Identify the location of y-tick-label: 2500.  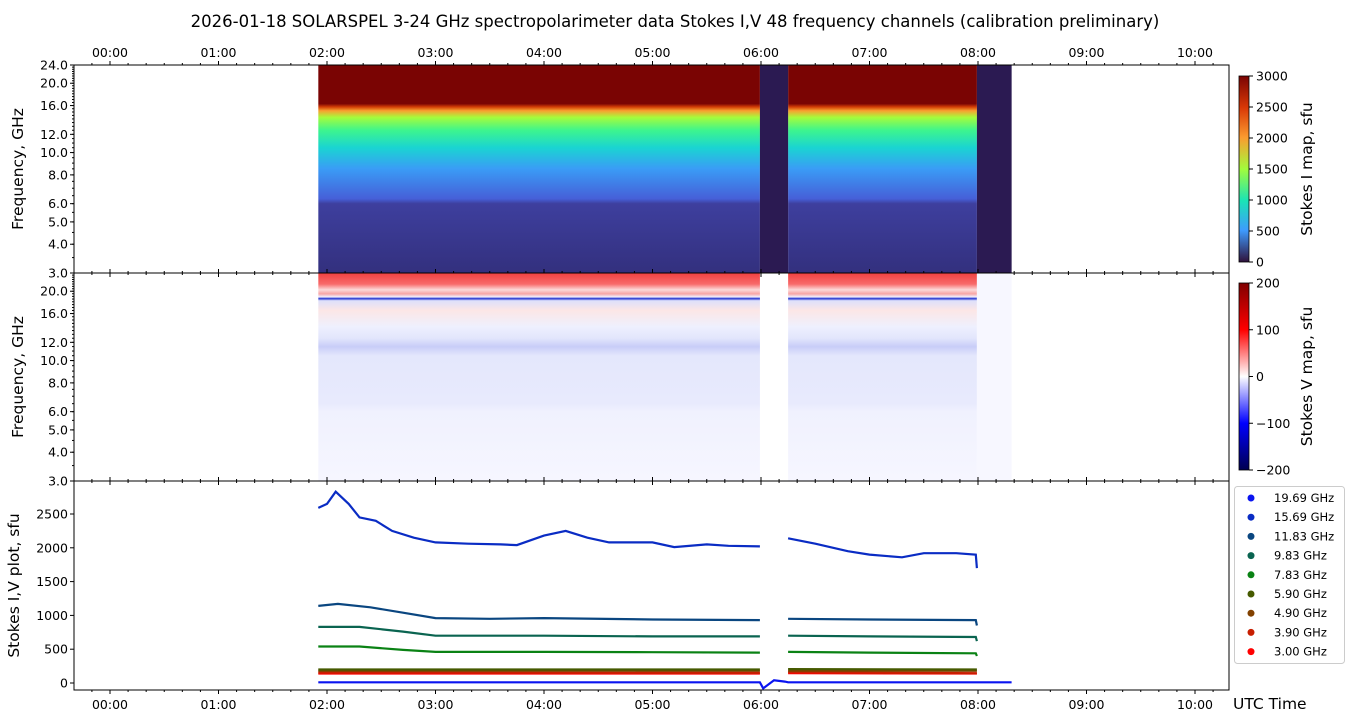
(52, 514).